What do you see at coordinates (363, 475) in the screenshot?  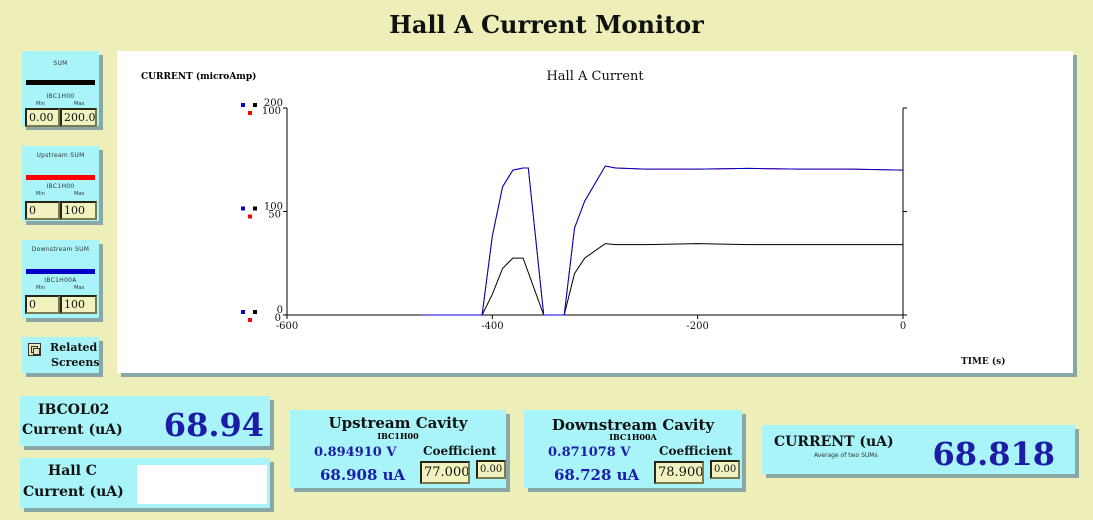 I see `upstream-current-value: 68.908 uA` at bounding box center [363, 475].